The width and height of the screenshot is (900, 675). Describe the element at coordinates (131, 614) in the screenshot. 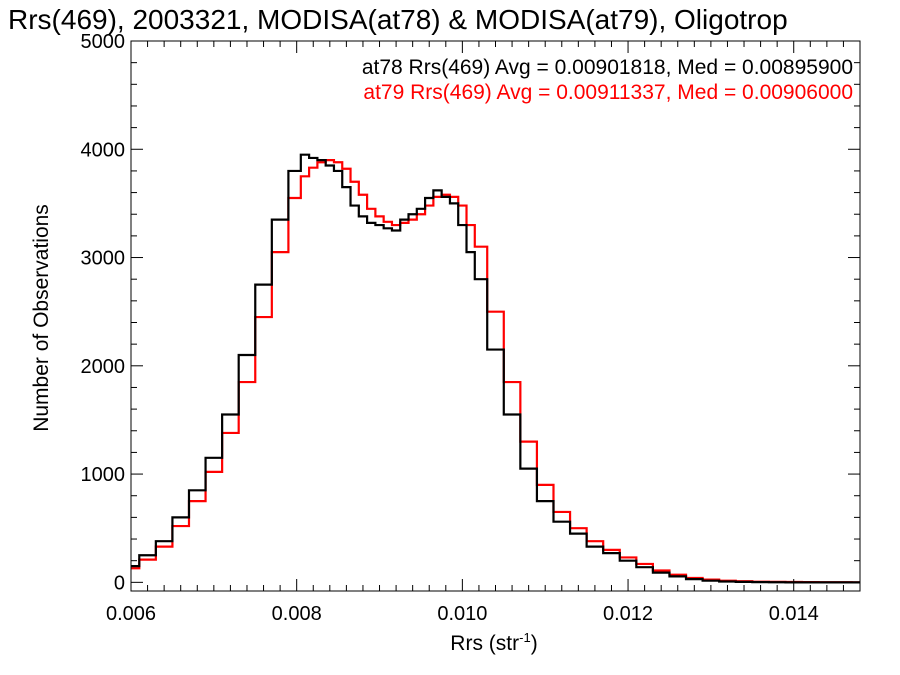

I see `x-tick-label: 0.006` at that location.